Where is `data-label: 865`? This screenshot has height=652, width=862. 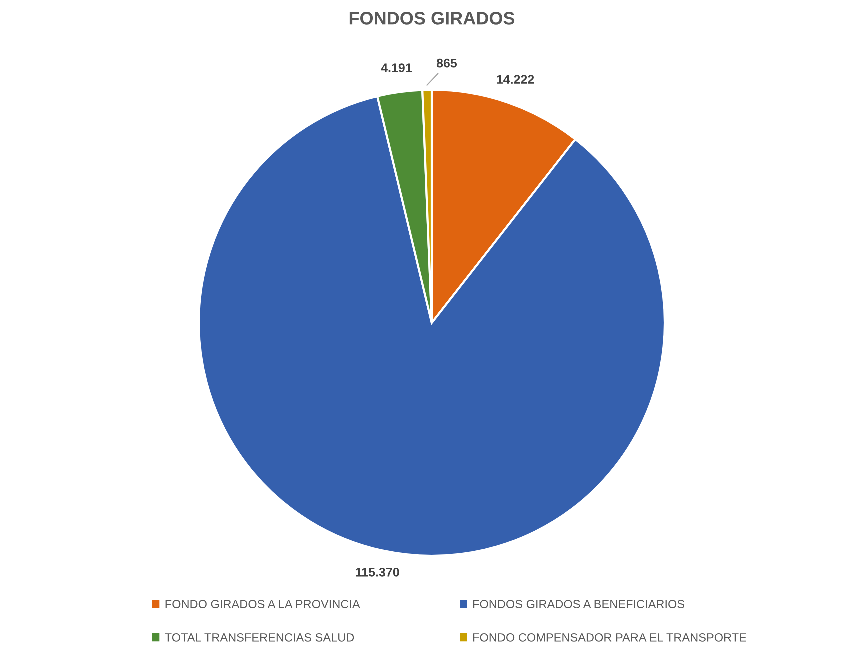
data-label: 865 is located at coordinates (447, 63).